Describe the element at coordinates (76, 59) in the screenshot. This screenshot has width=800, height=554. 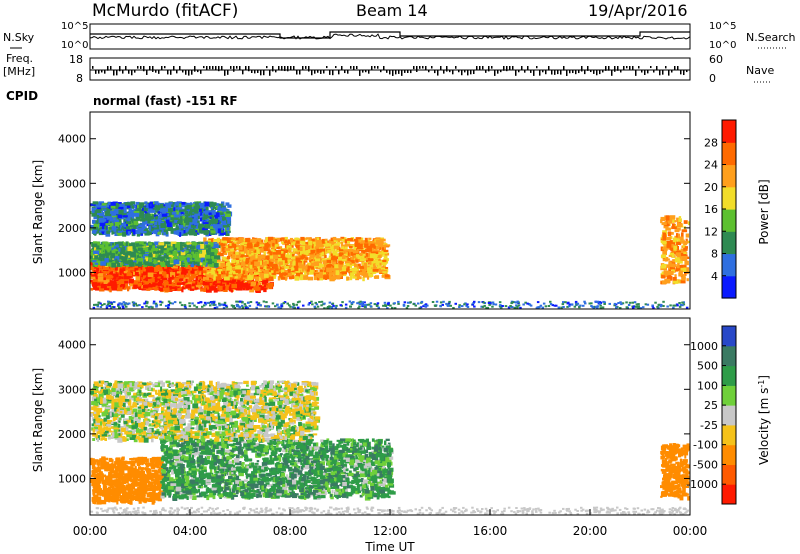
I see `freq-tick-top: 18` at that location.